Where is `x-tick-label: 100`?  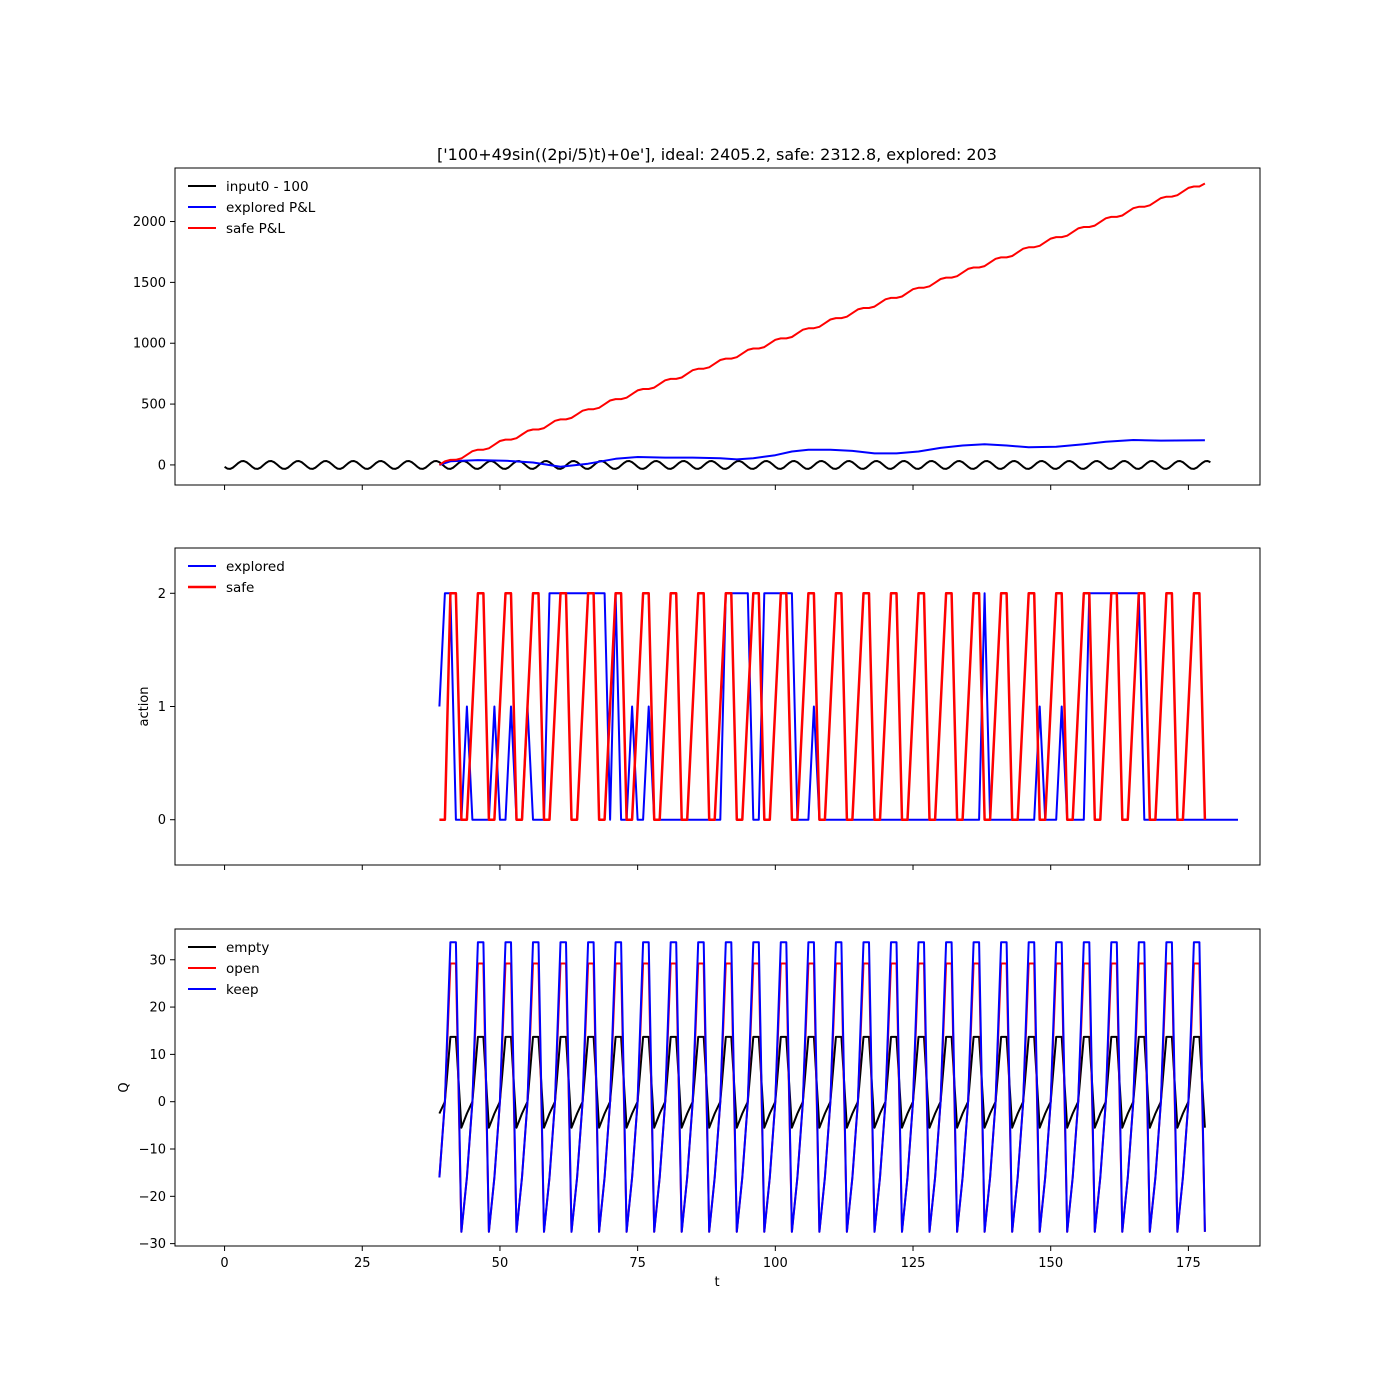
x-tick-label: 100 is located at coordinates (775, 1263).